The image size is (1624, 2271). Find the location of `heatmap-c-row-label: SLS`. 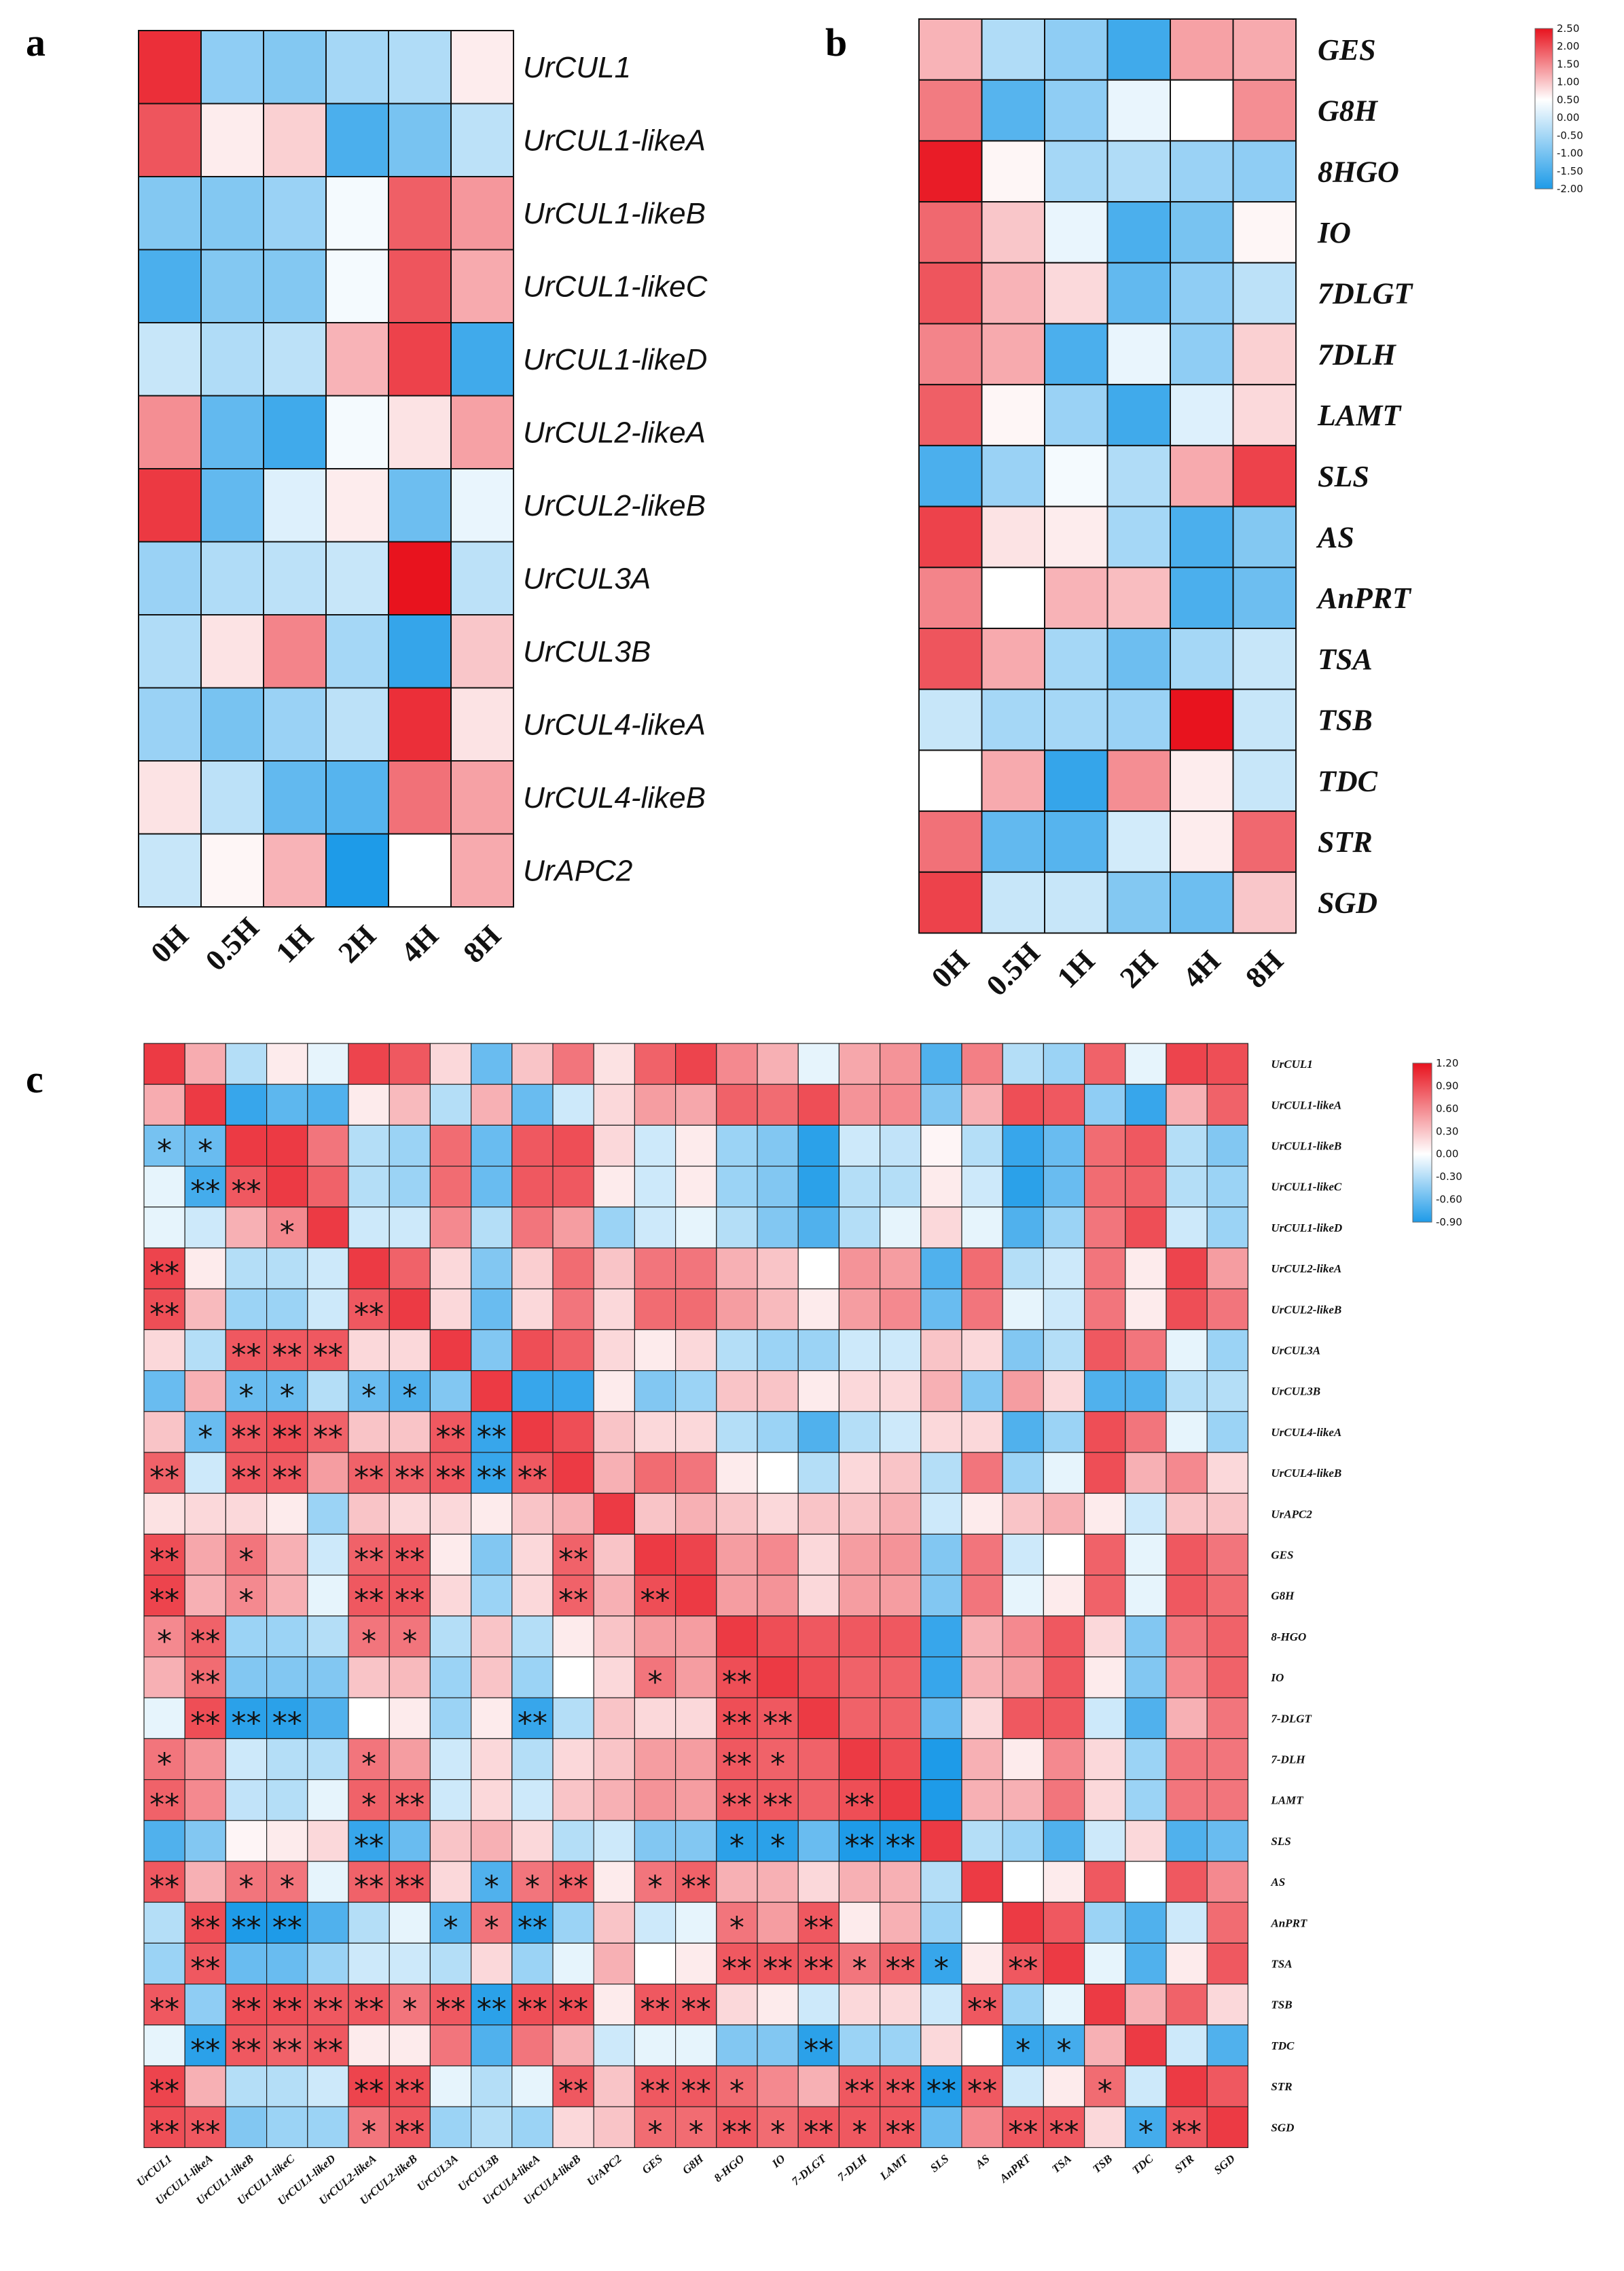

heatmap-c-row-label: SLS is located at coordinates (1281, 1841).